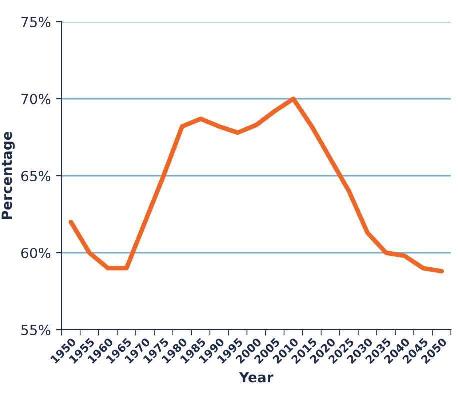 The image size is (458, 400). Describe the element at coordinates (36, 253) in the screenshot. I see `y-tick-label: 60%` at that location.